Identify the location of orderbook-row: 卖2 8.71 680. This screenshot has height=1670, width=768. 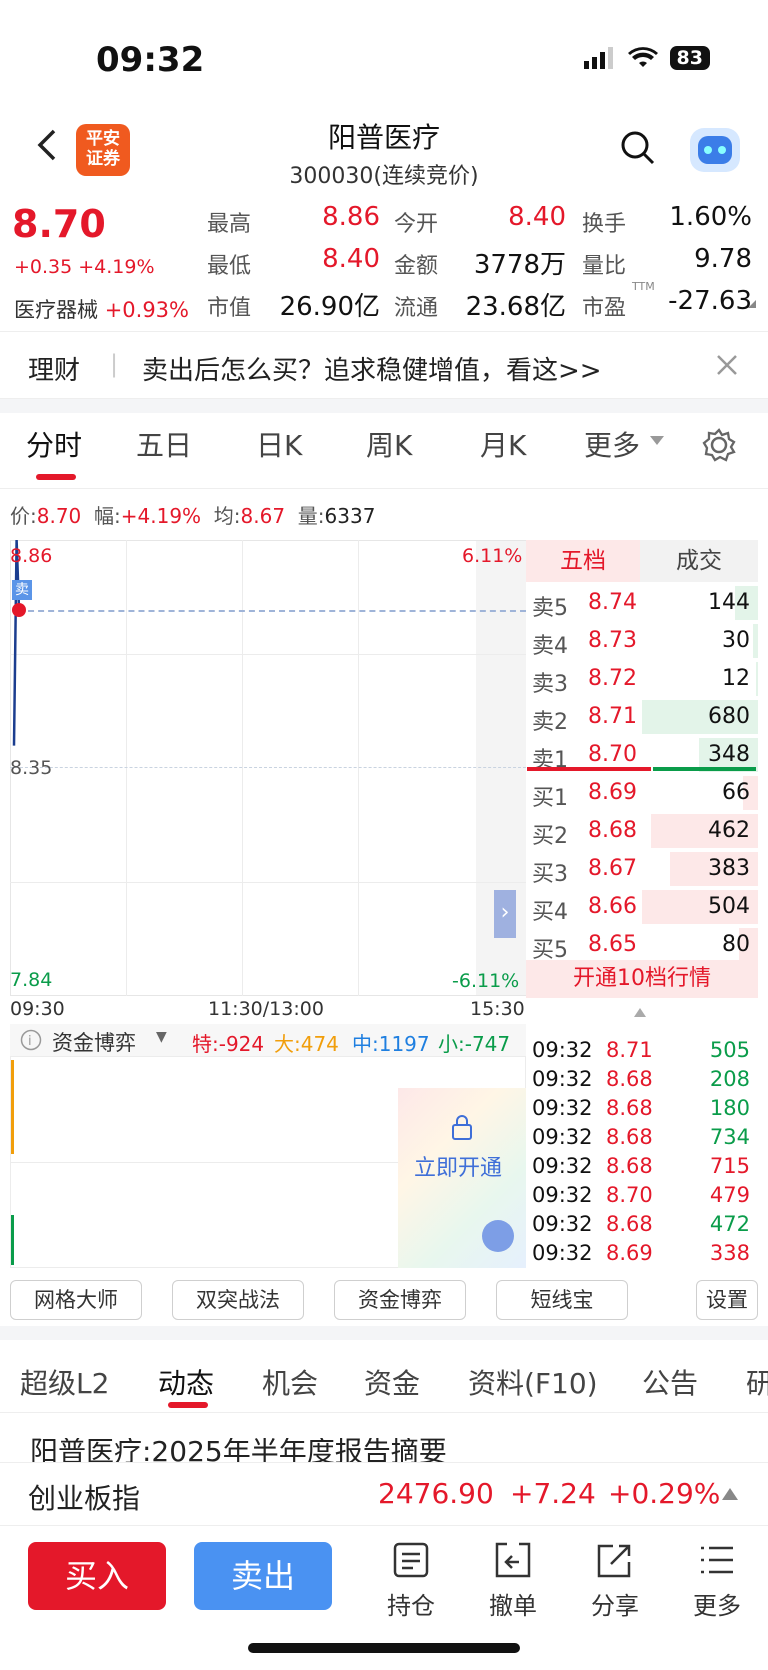
(642, 717).